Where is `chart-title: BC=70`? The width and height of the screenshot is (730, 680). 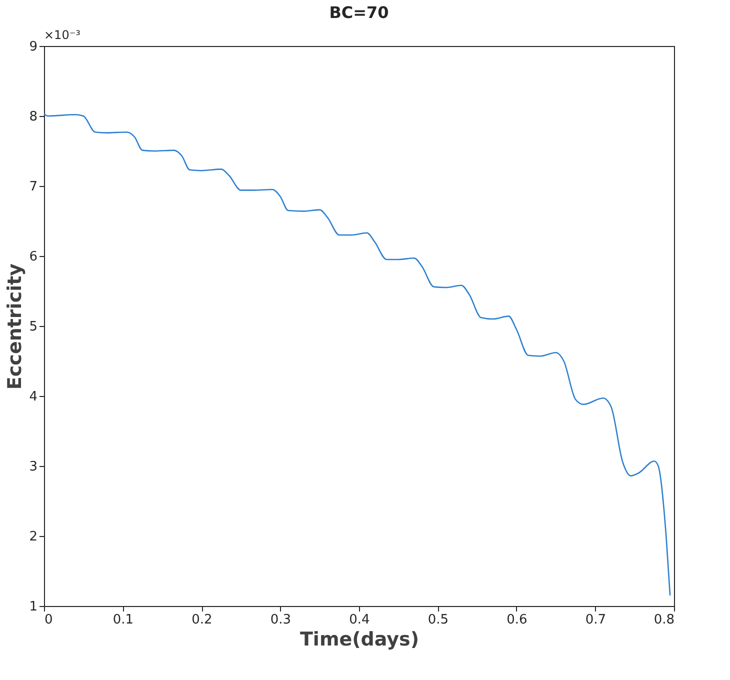
chart-title: BC=70 is located at coordinates (359, 12).